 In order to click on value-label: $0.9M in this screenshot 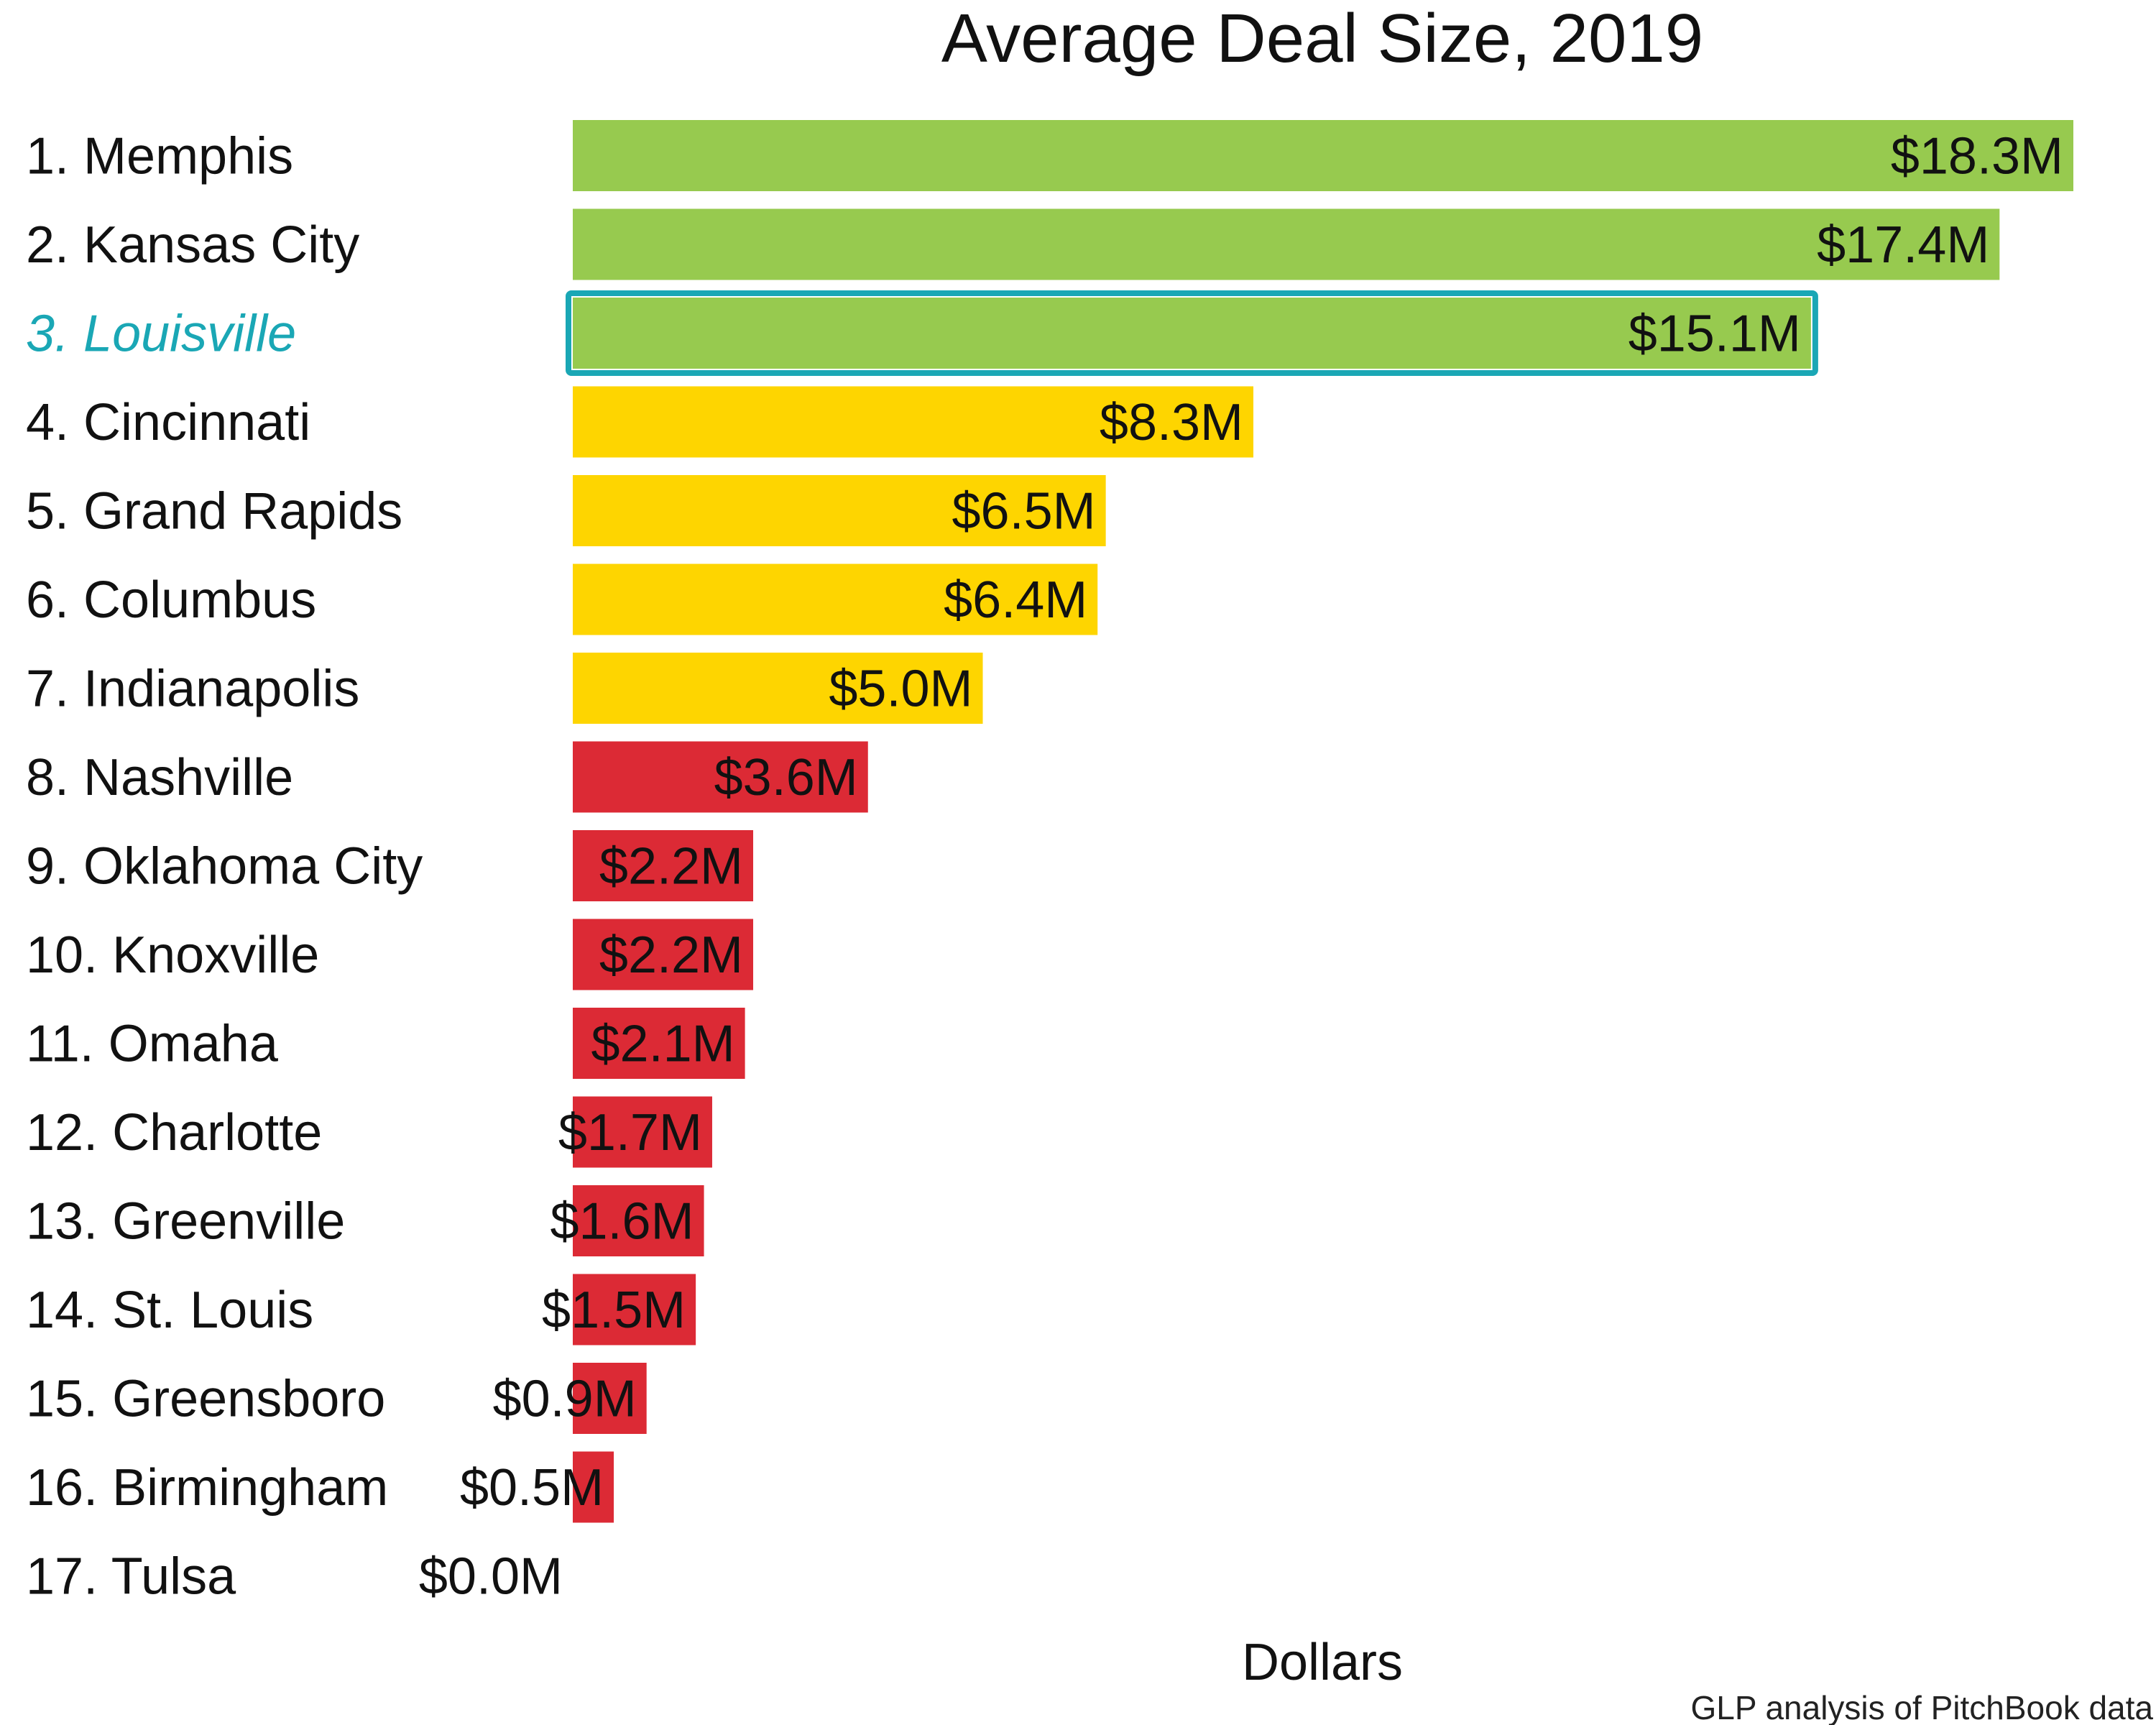, I will do `click(565, 1399)`.